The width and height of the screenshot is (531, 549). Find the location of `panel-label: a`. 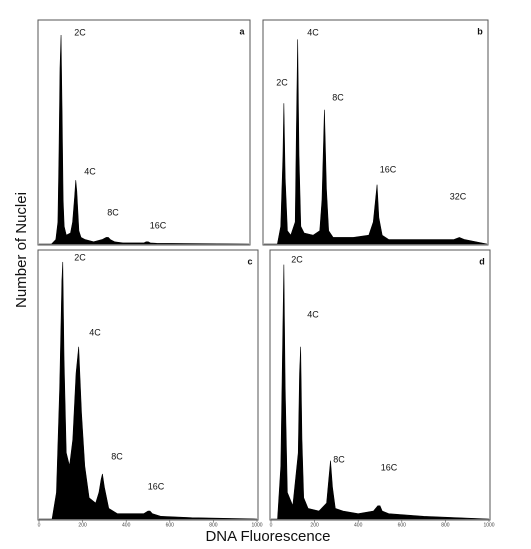

panel-label: a is located at coordinates (242, 31).